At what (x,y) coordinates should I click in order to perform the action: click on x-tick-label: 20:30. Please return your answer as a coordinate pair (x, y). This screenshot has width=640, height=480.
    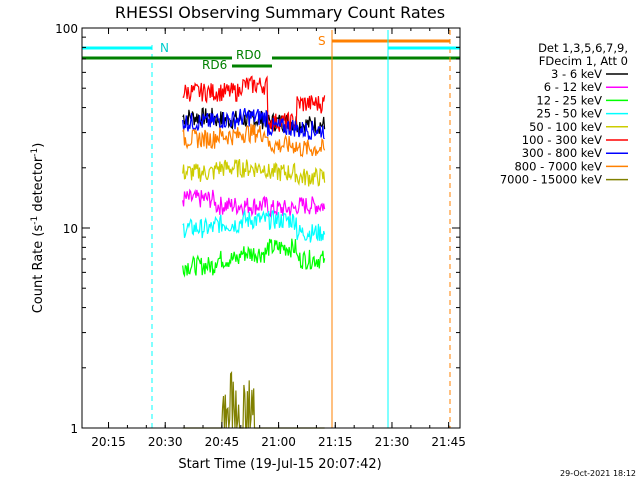
    Looking at the image, I should click on (165, 442).